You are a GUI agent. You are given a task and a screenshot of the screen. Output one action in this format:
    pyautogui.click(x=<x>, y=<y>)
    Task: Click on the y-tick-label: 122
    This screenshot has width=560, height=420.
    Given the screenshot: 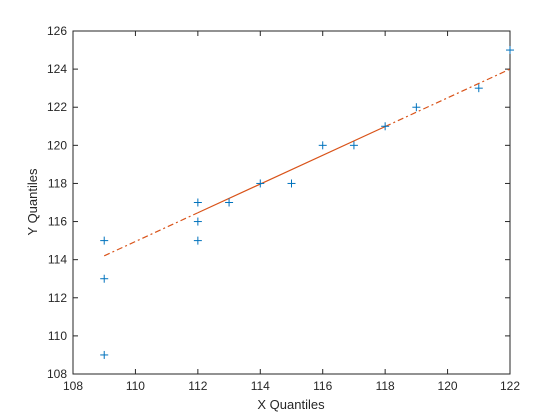 What is the action you would take?
    pyautogui.click(x=57, y=107)
    